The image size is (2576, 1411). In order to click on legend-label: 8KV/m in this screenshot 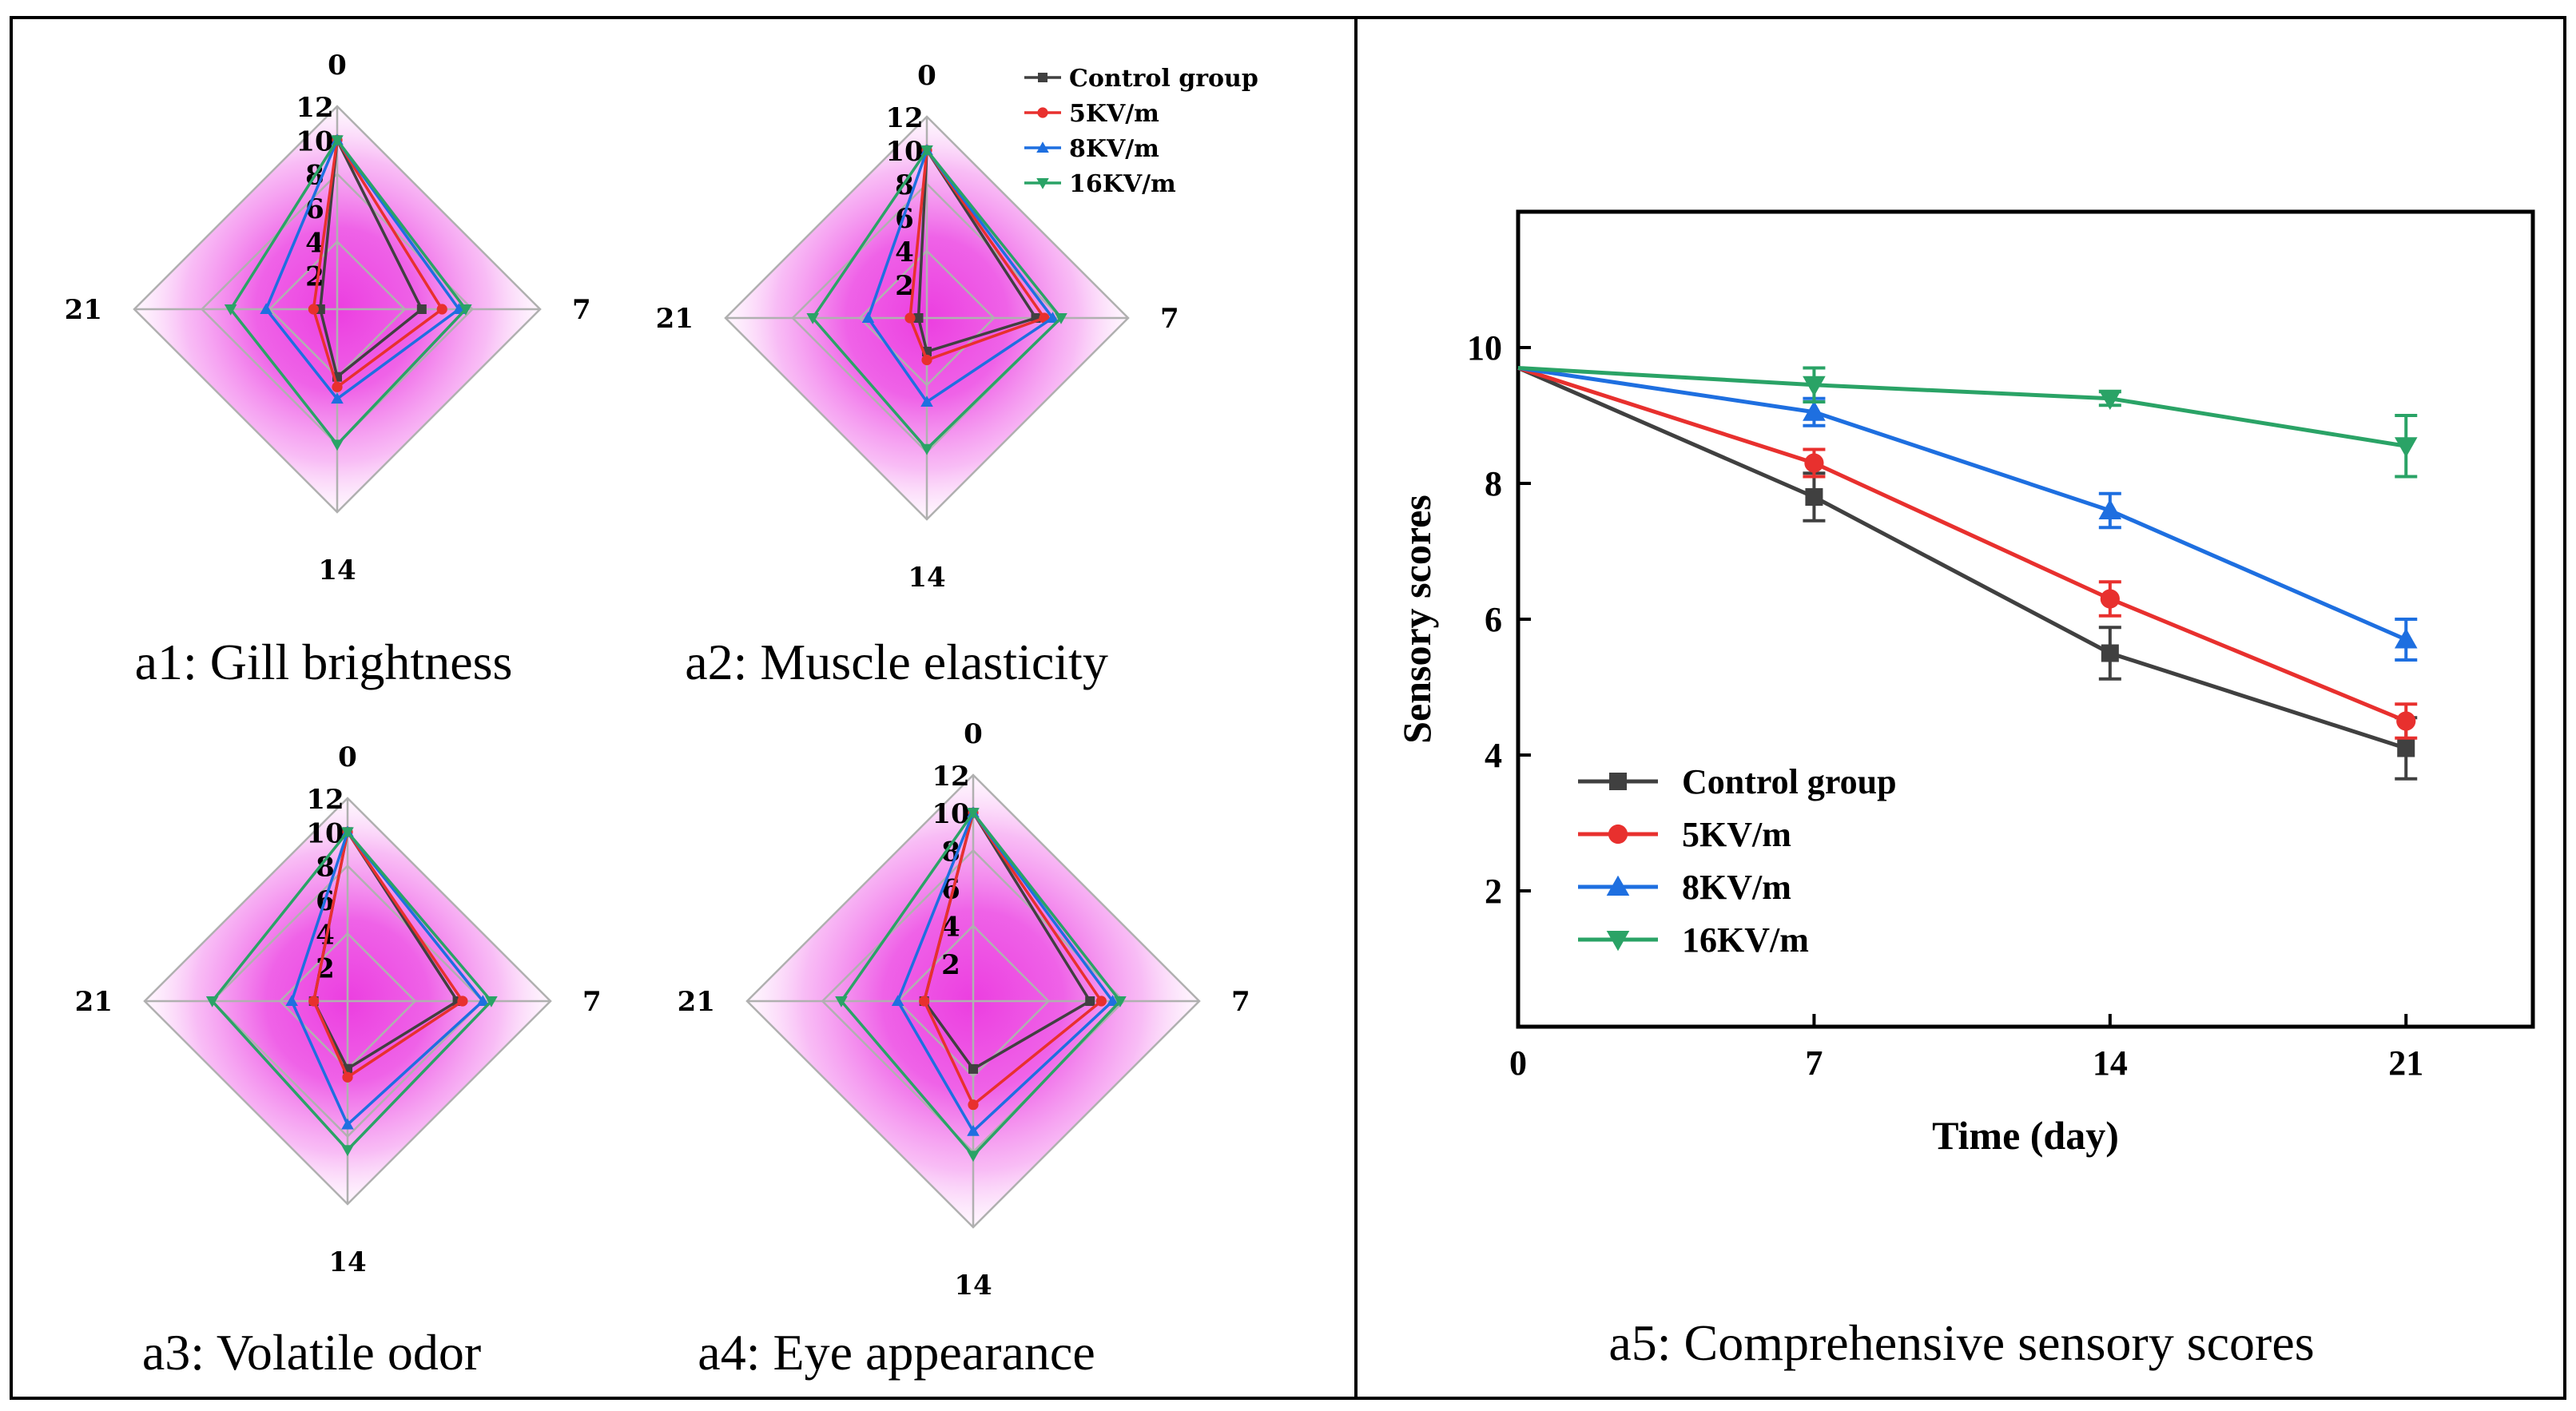, I will do `click(1736, 888)`.